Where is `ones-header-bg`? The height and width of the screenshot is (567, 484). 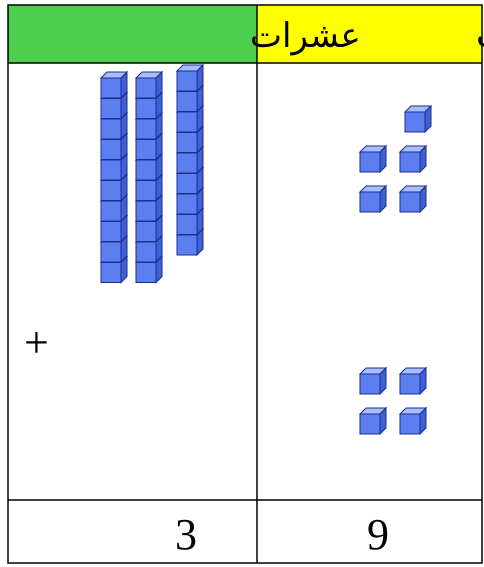
ones-header-bg is located at coordinates (369, 34).